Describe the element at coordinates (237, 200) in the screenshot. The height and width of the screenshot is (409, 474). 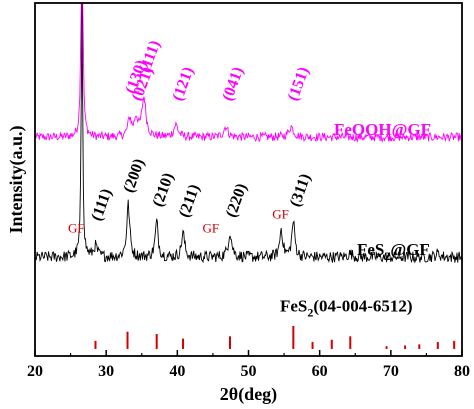
I see `fes2-peak-label: (220)` at that location.